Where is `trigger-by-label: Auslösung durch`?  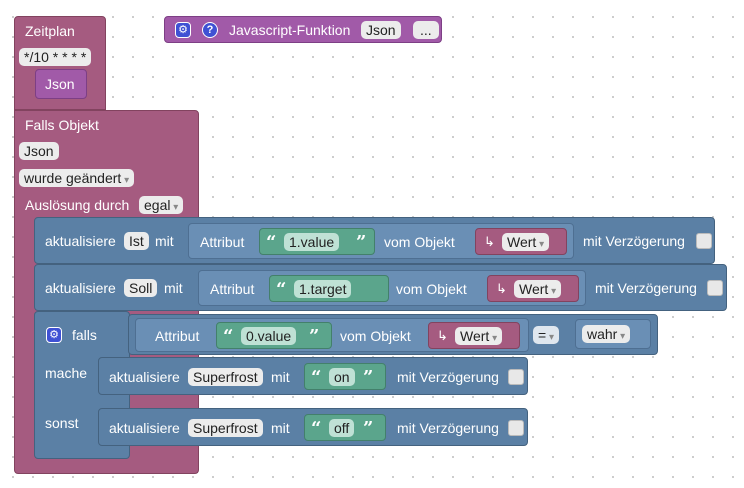
trigger-by-label: Auslösung durch is located at coordinates (77, 205).